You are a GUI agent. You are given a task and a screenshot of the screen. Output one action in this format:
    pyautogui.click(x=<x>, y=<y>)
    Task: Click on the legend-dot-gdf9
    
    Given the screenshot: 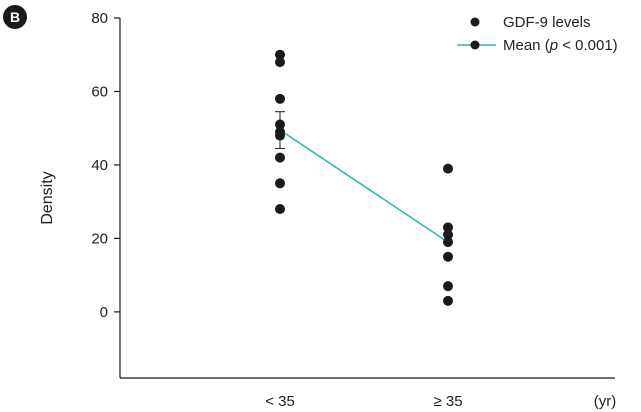 What is the action you would take?
    pyautogui.click(x=475, y=22)
    